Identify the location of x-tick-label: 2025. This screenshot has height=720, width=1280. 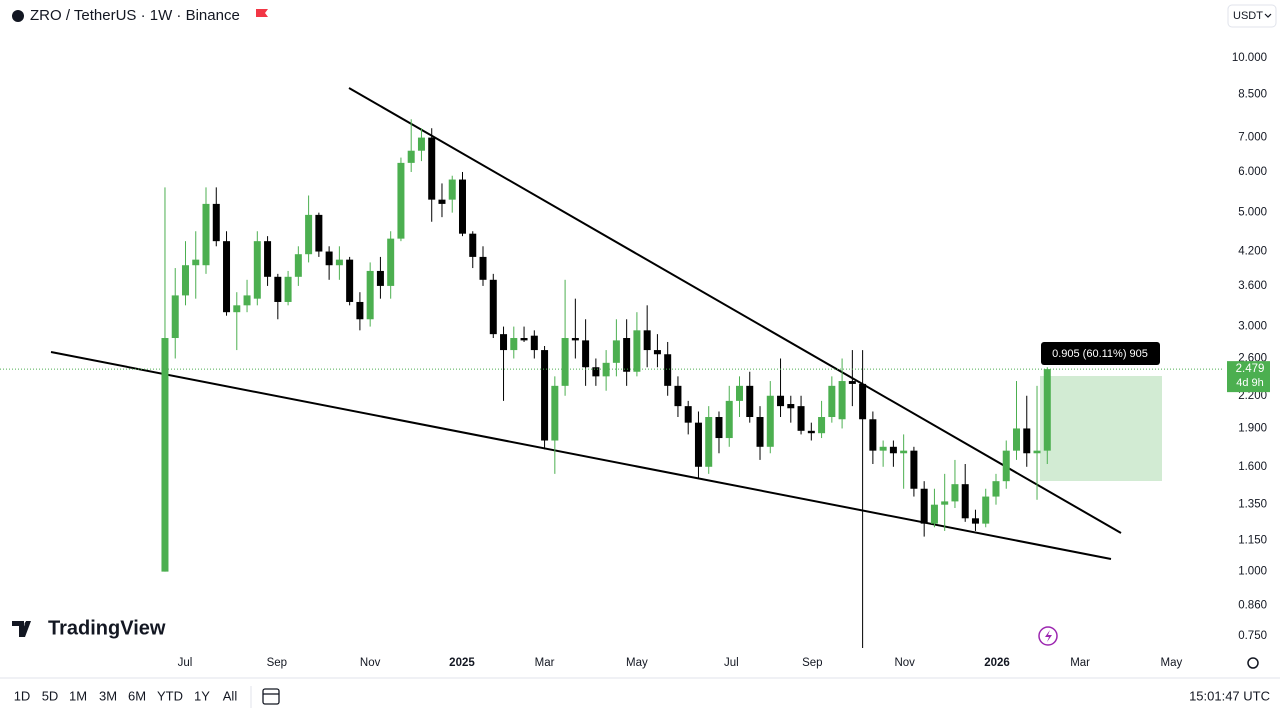
(462, 663).